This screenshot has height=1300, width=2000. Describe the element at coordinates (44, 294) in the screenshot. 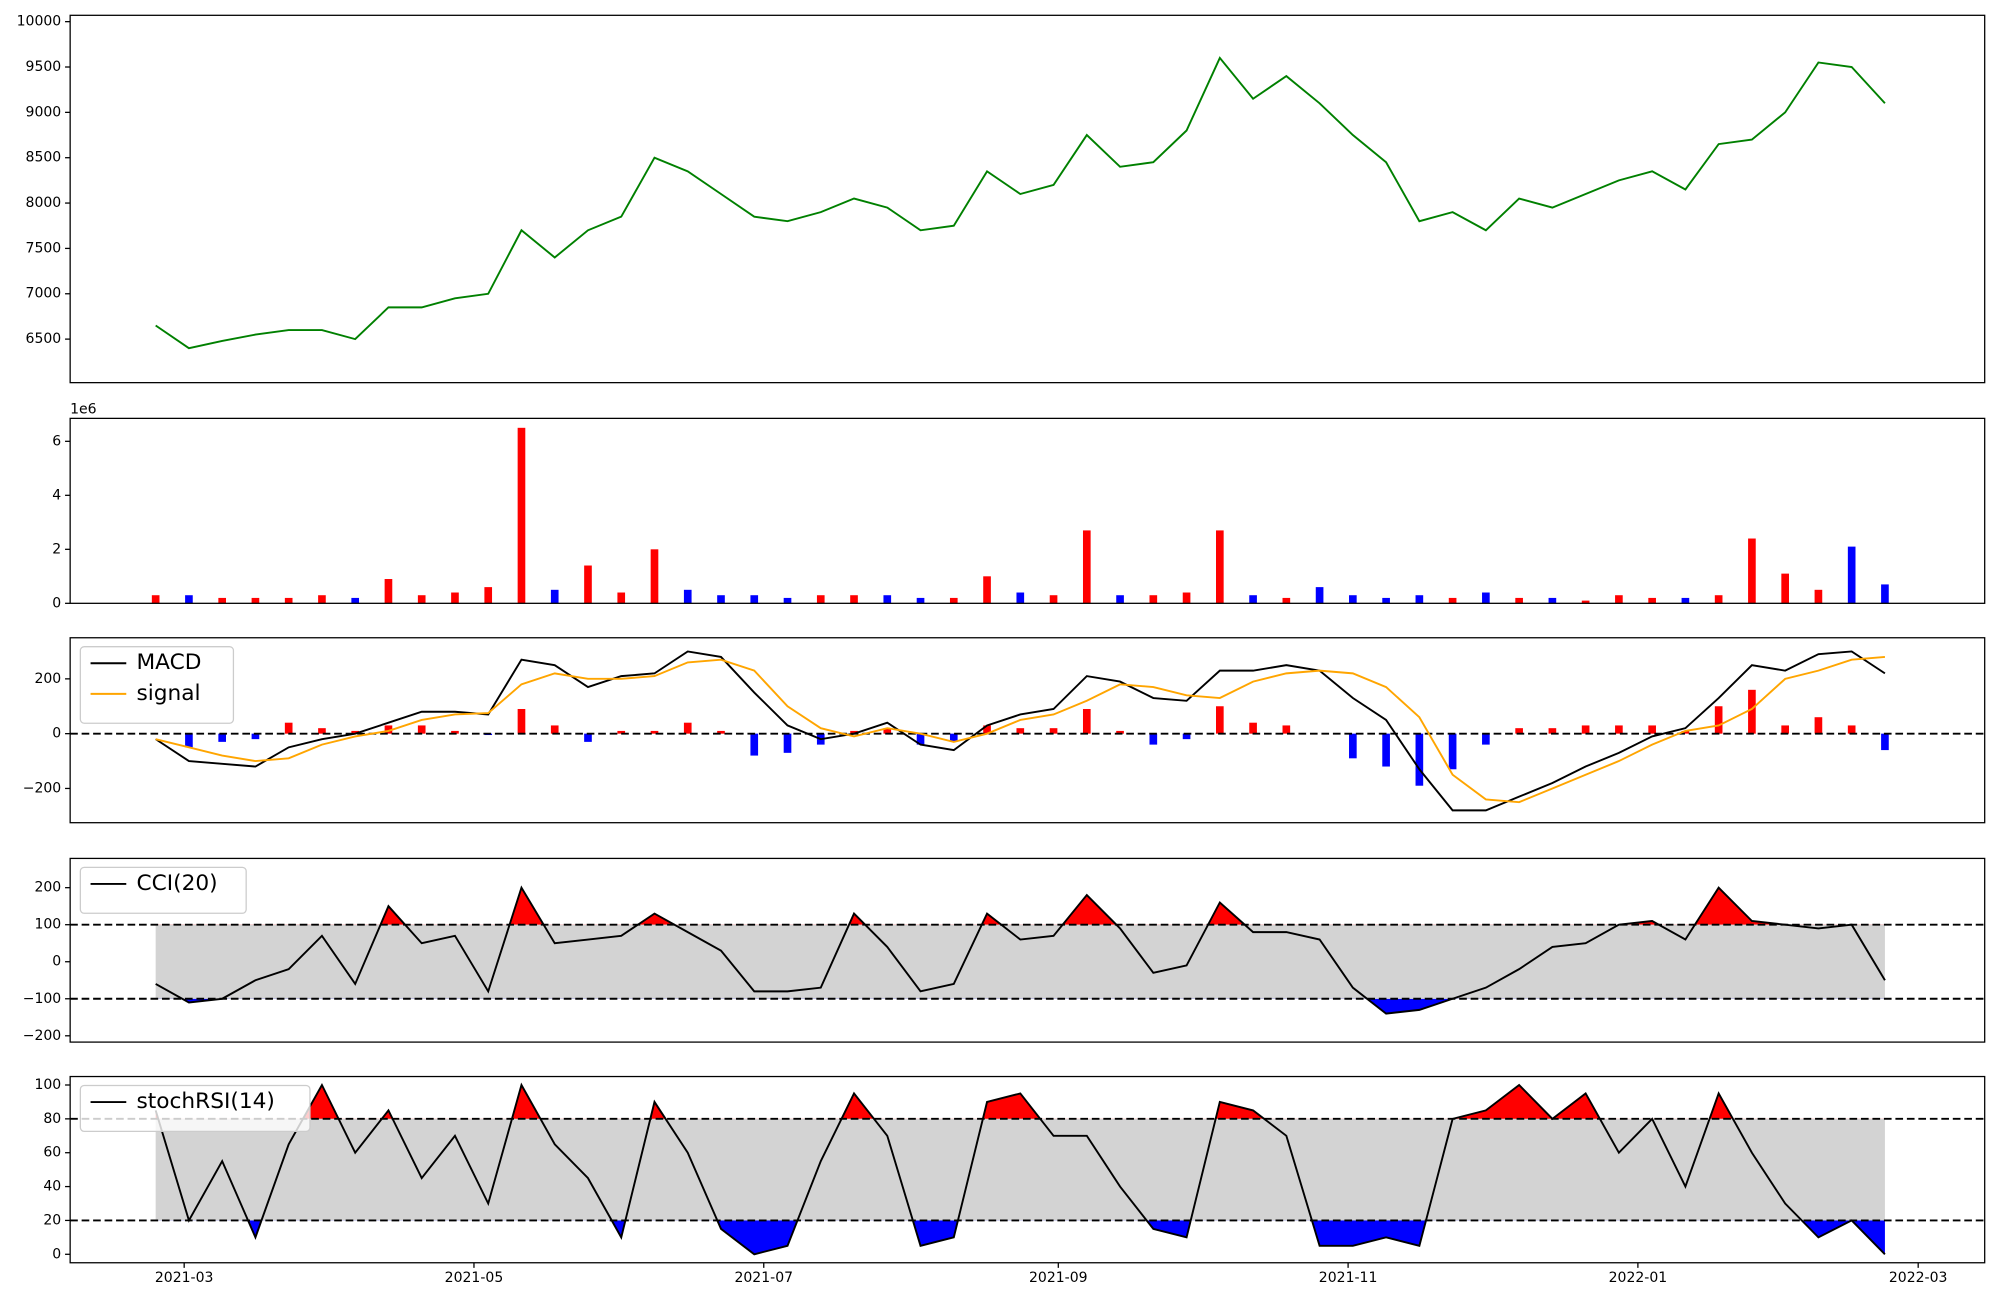

I see `y-tick-label: 7000` at that location.